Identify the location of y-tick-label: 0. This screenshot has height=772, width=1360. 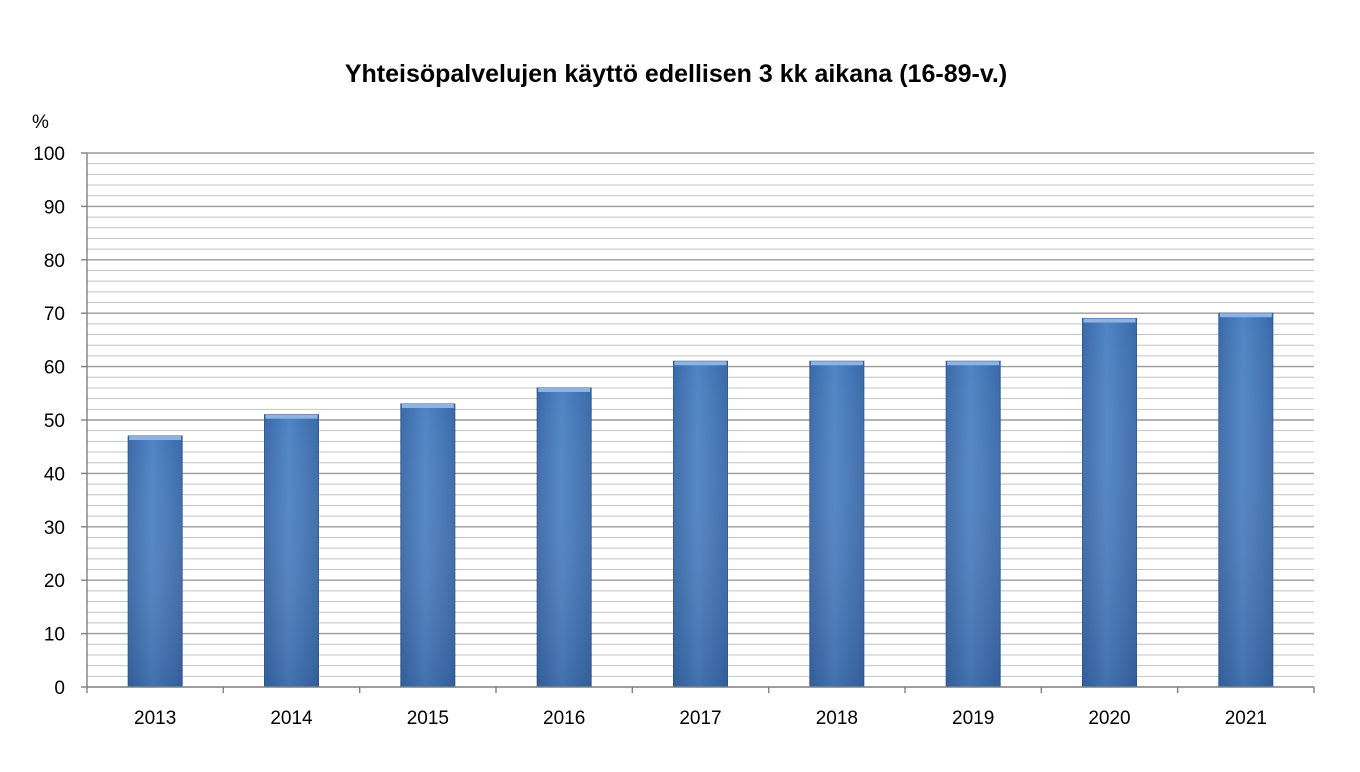
(59, 688).